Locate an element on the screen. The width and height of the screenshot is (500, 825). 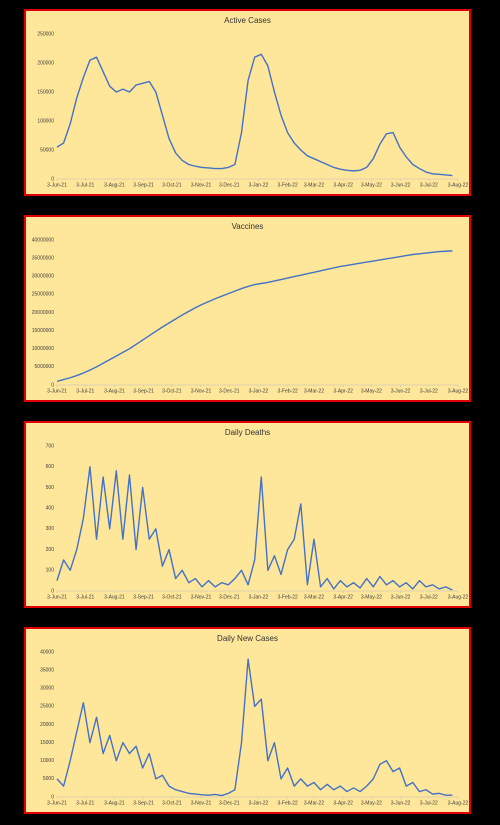
y-tick-label: 35000 is located at coordinates (47, 670).